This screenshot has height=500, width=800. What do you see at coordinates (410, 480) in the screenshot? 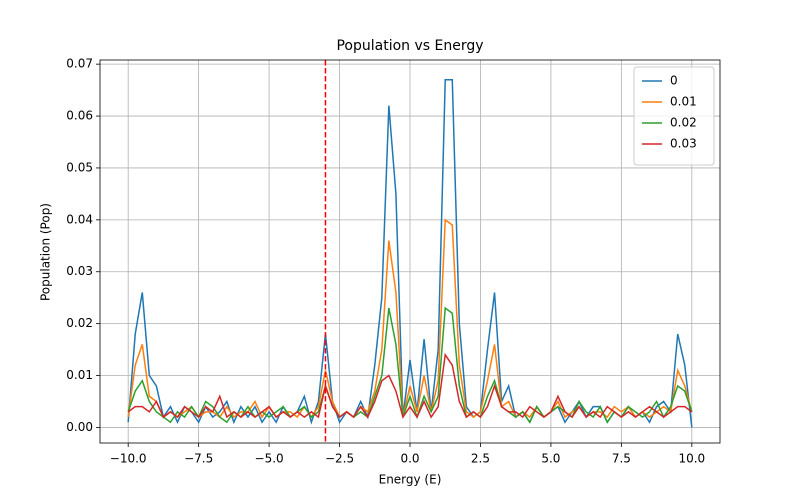
I see `x-axis-label: Energy (E)` at bounding box center [410, 480].